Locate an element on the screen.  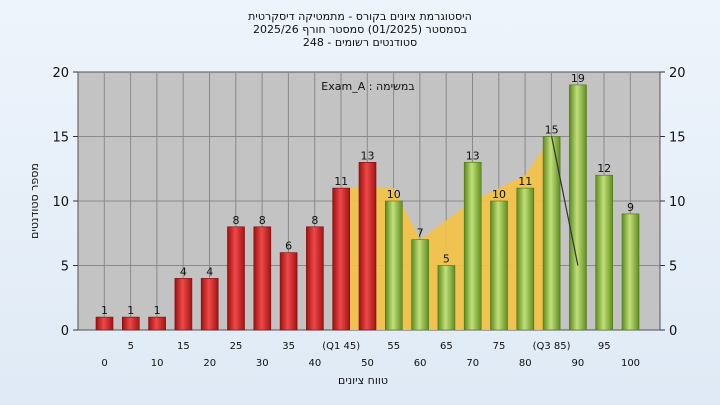
x-tick-label: 70 is located at coordinates (472, 363).